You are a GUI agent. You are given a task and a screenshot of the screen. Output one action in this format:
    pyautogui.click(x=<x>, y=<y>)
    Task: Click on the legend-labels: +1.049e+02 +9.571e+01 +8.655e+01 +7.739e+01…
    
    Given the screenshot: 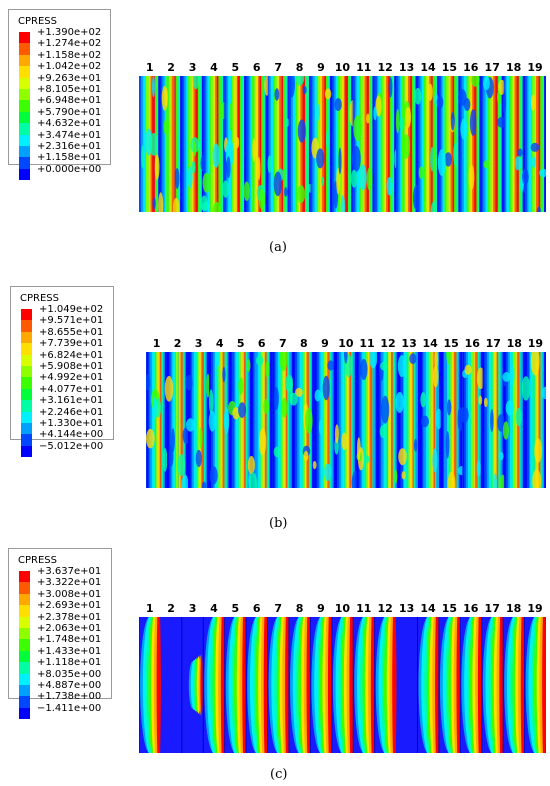 What is the action you would take?
    pyautogui.click(x=71, y=378)
    